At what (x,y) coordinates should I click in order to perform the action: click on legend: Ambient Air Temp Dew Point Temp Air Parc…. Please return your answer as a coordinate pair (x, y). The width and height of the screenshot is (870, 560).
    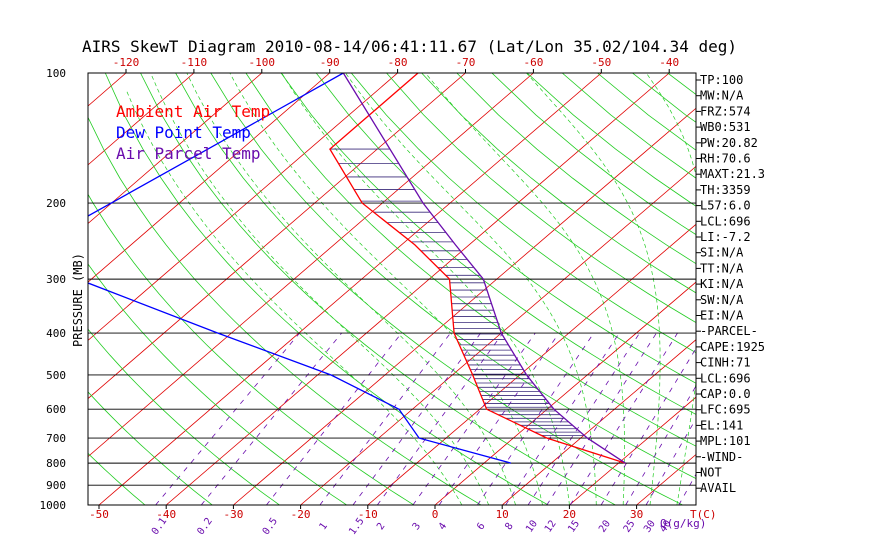
    Looking at the image, I should click on (193, 132).